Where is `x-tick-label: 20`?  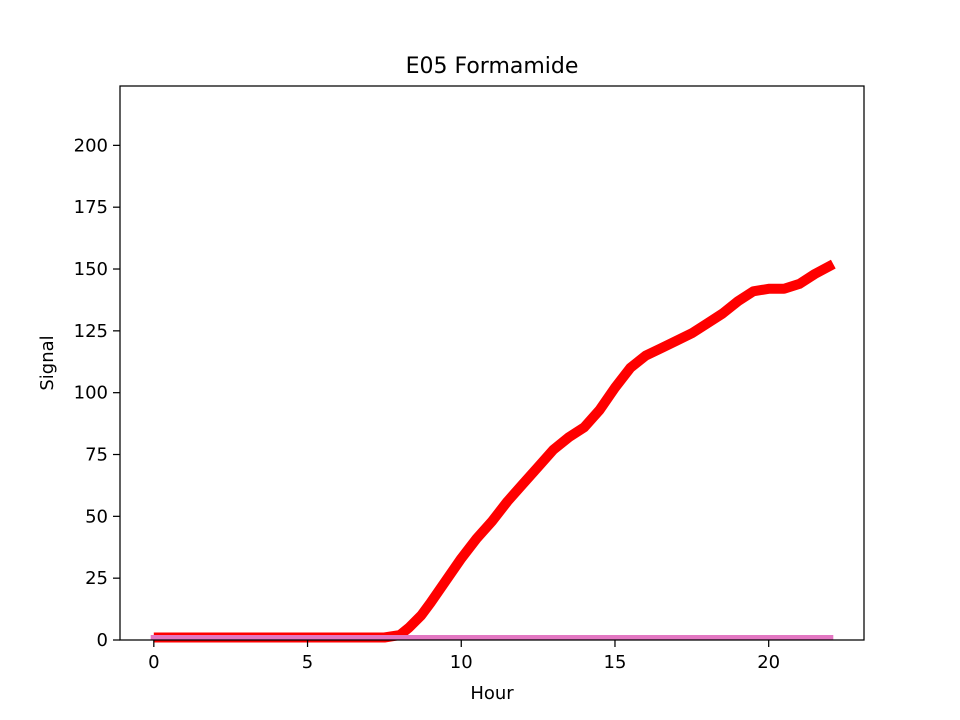
x-tick-label: 20 is located at coordinates (768, 662).